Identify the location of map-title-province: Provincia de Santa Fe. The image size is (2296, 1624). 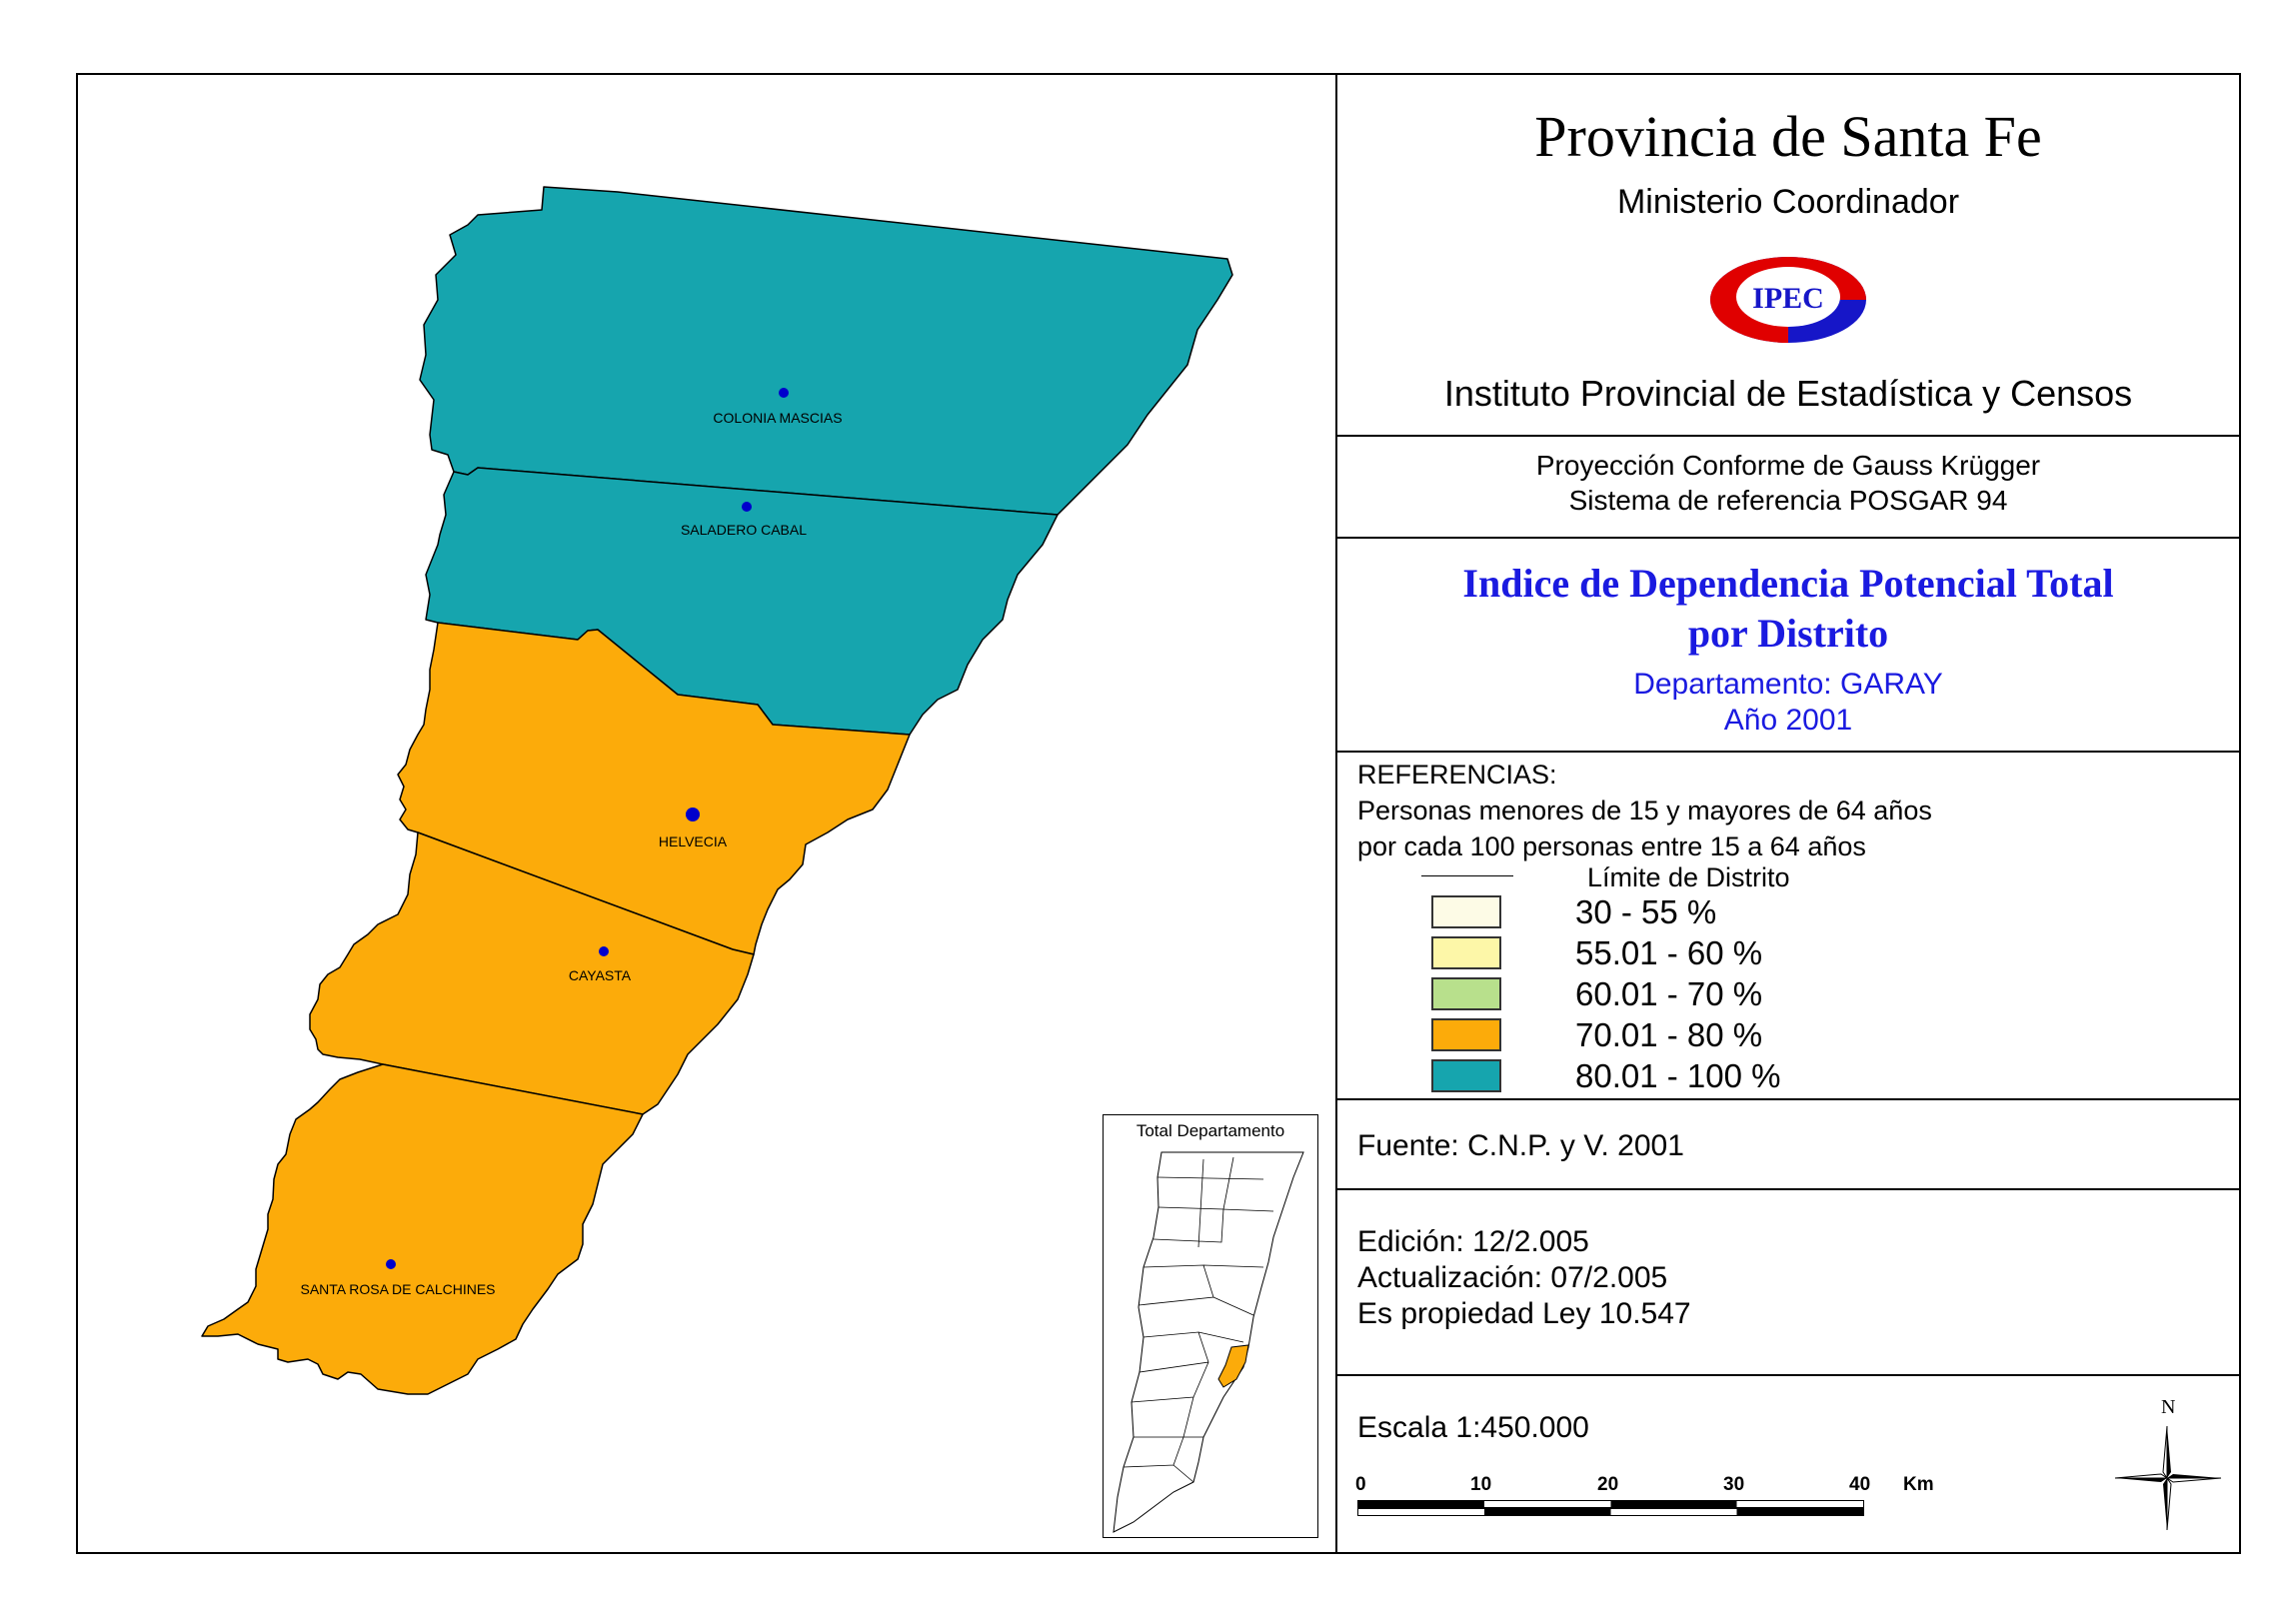
(1788, 136).